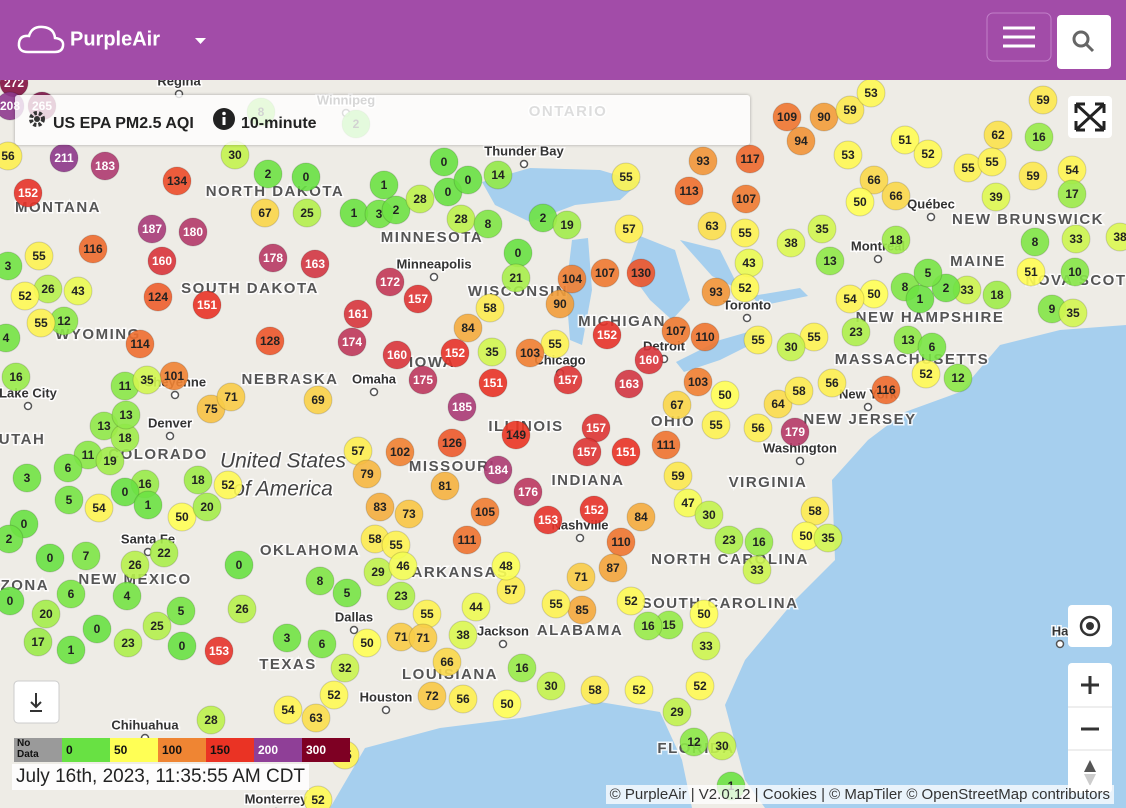 Image resolution: width=1126 pixels, height=808 pixels. I want to click on sensor: 12, so click(958, 378).